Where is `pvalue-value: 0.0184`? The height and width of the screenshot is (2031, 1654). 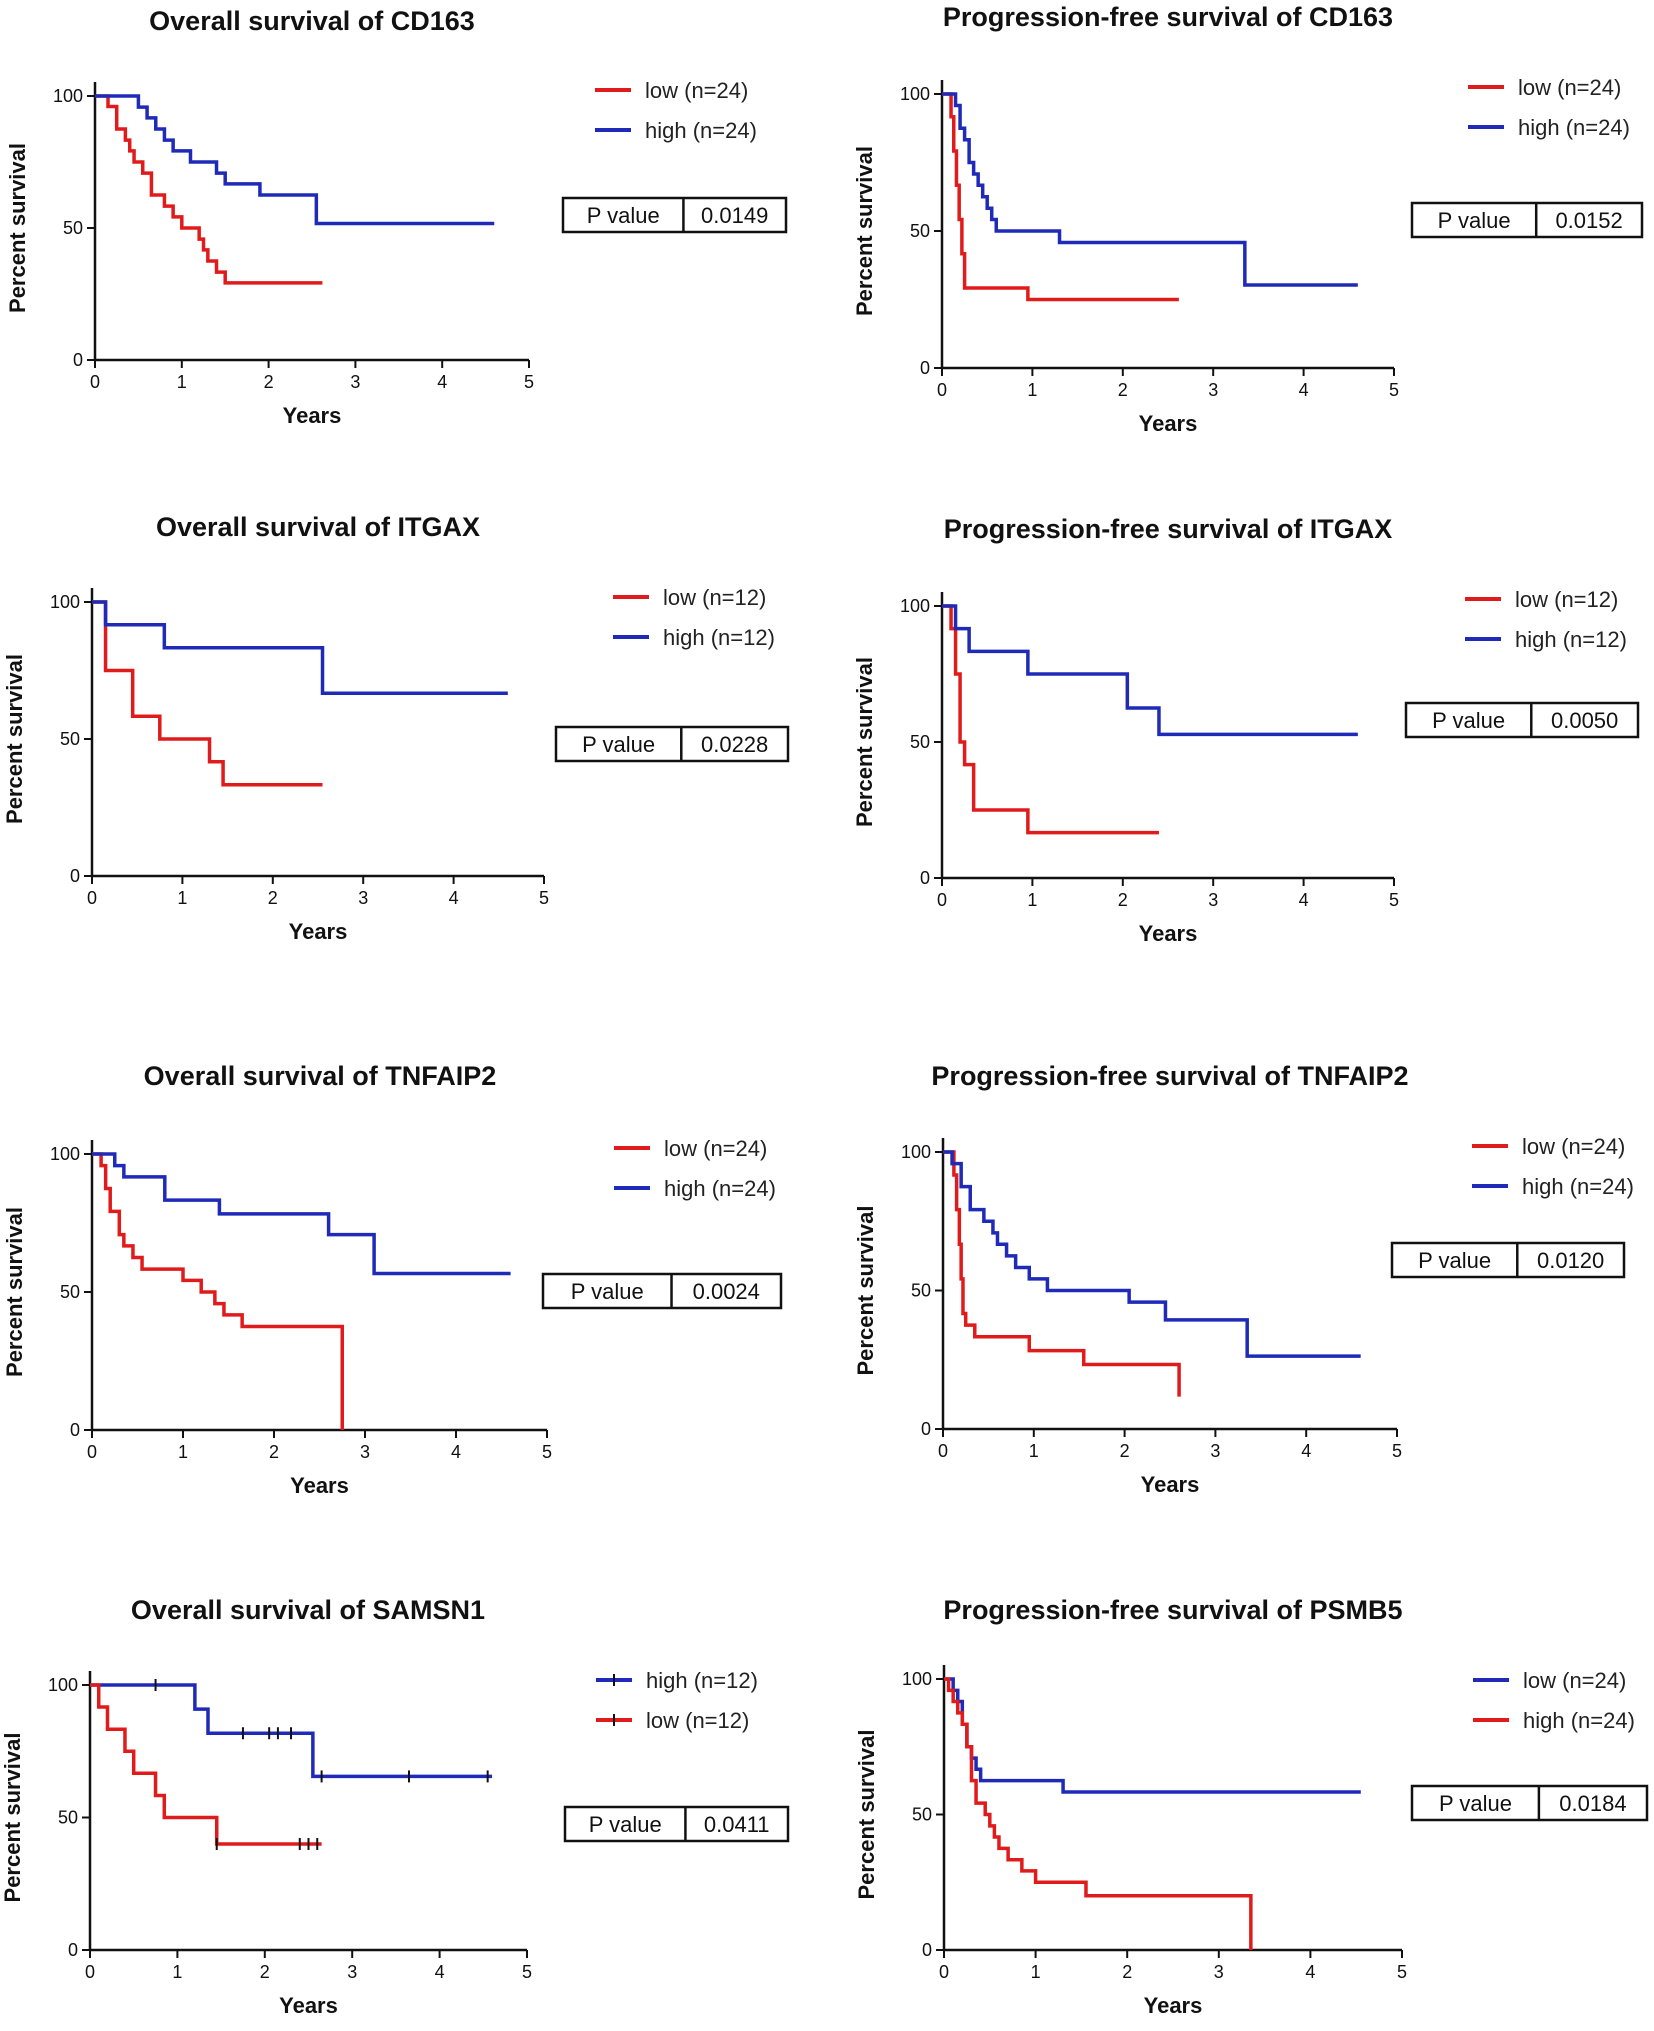 pvalue-value: 0.0184 is located at coordinates (1592, 1803).